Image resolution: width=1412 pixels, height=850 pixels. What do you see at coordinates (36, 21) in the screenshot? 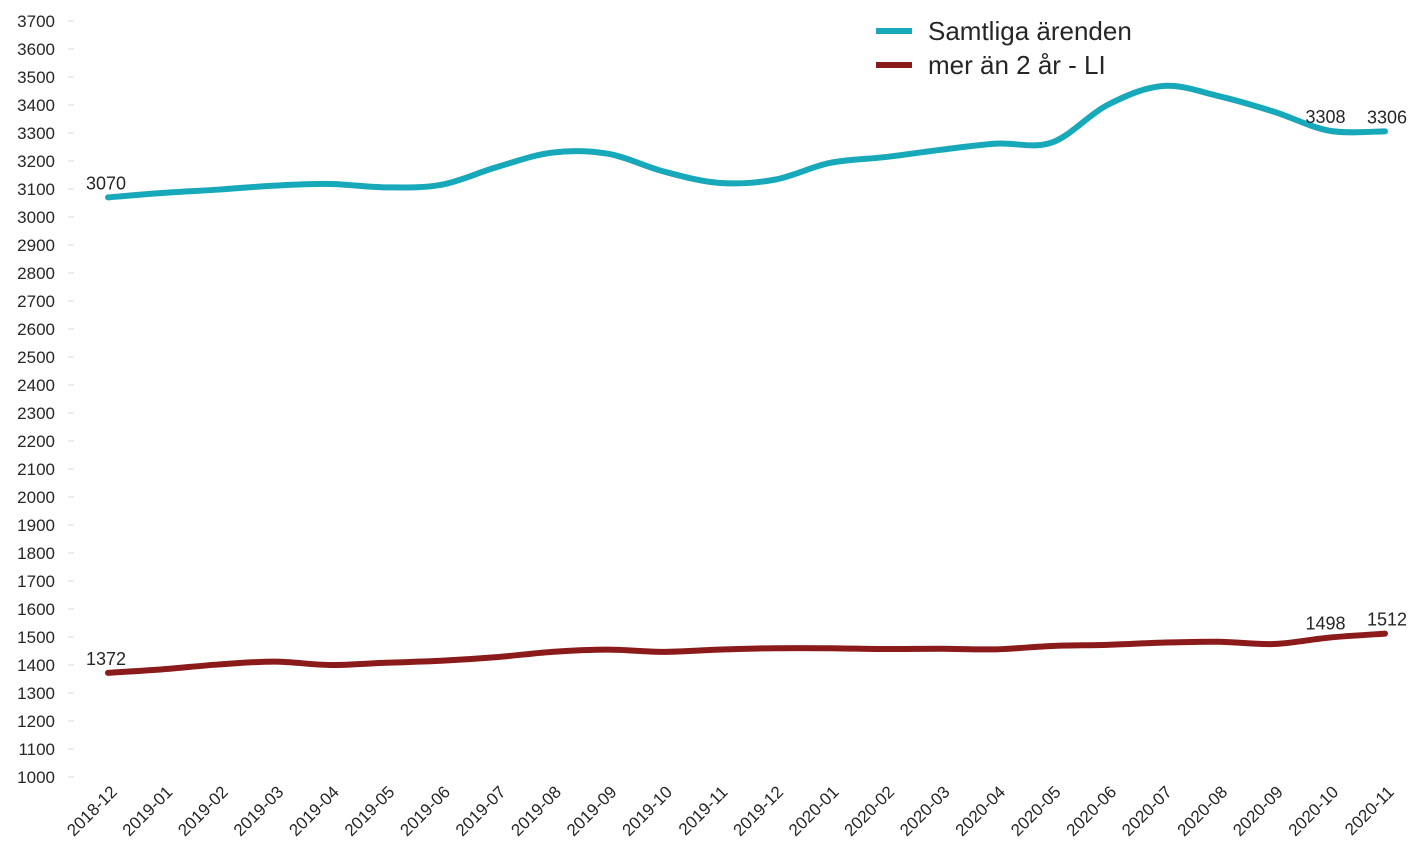
I see `y-tick-label: 3700` at bounding box center [36, 21].